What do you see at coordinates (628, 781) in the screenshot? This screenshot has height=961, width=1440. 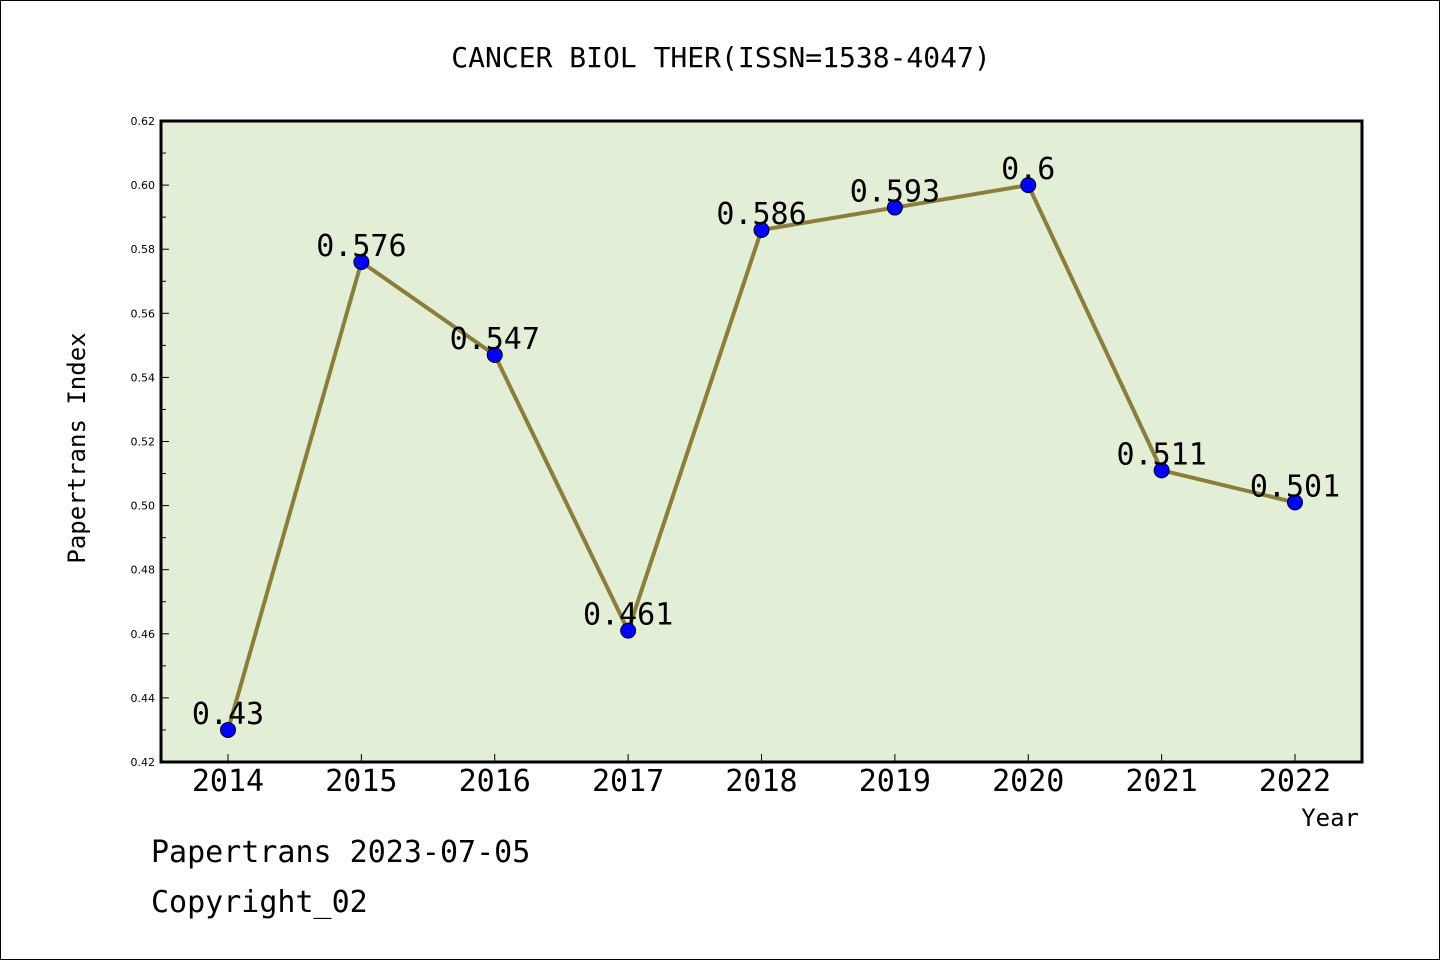 I see `x-tick-label: 2017` at bounding box center [628, 781].